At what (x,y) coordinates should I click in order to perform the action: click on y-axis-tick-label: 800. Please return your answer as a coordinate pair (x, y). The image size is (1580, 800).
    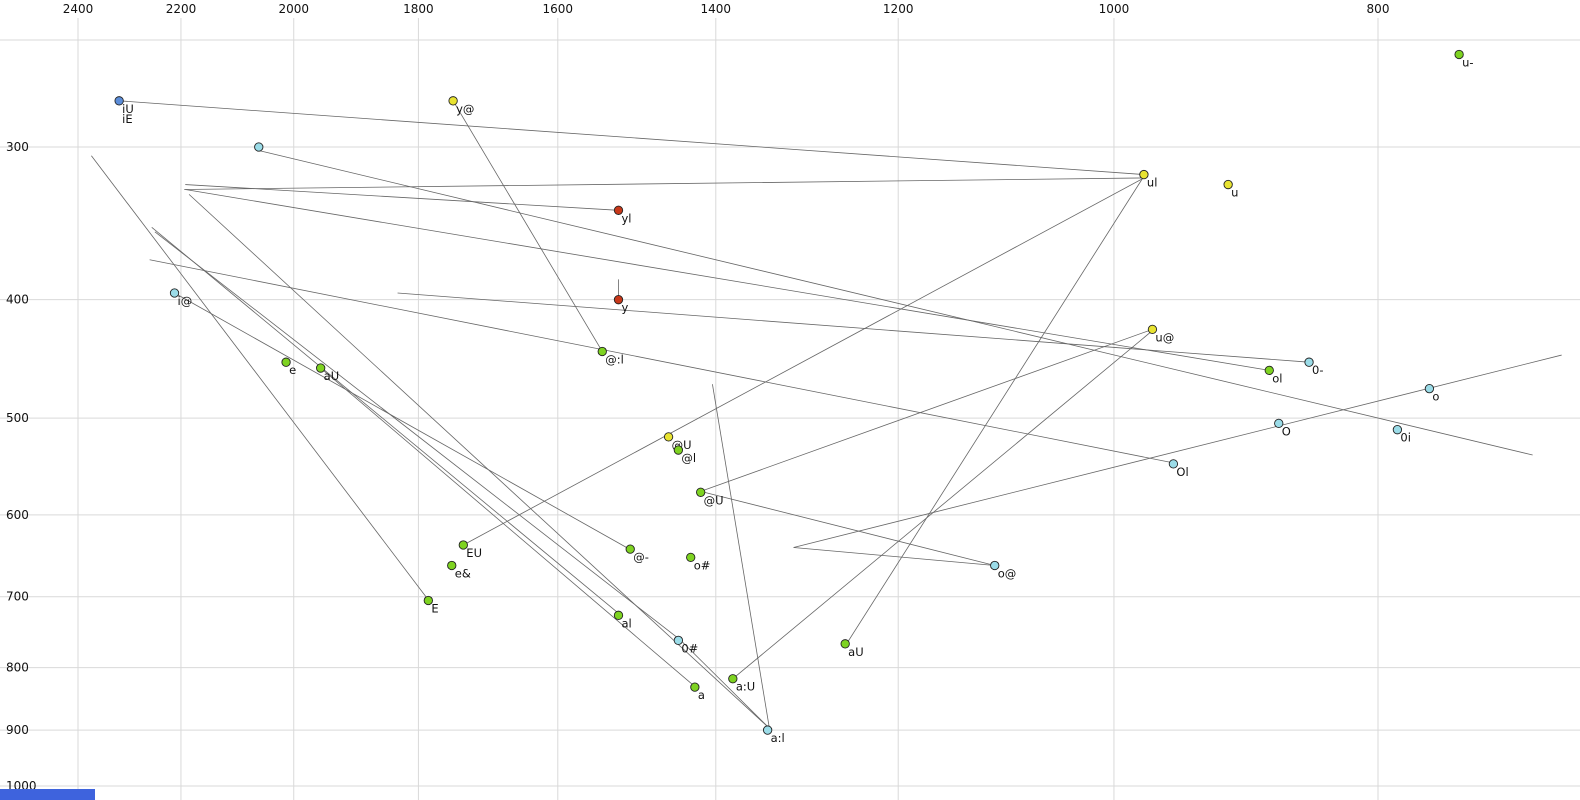
    Looking at the image, I should click on (17, 668).